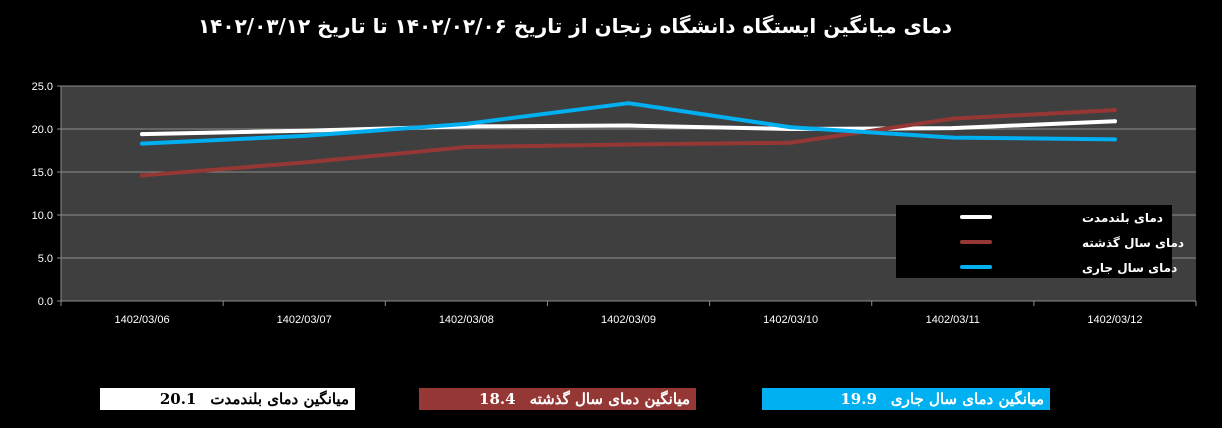 The width and height of the screenshot is (1222, 428). Describe the element at coordinates (1114, 320) in the screenshot. I see `x-tick-label: 1402/03/12` at that location.